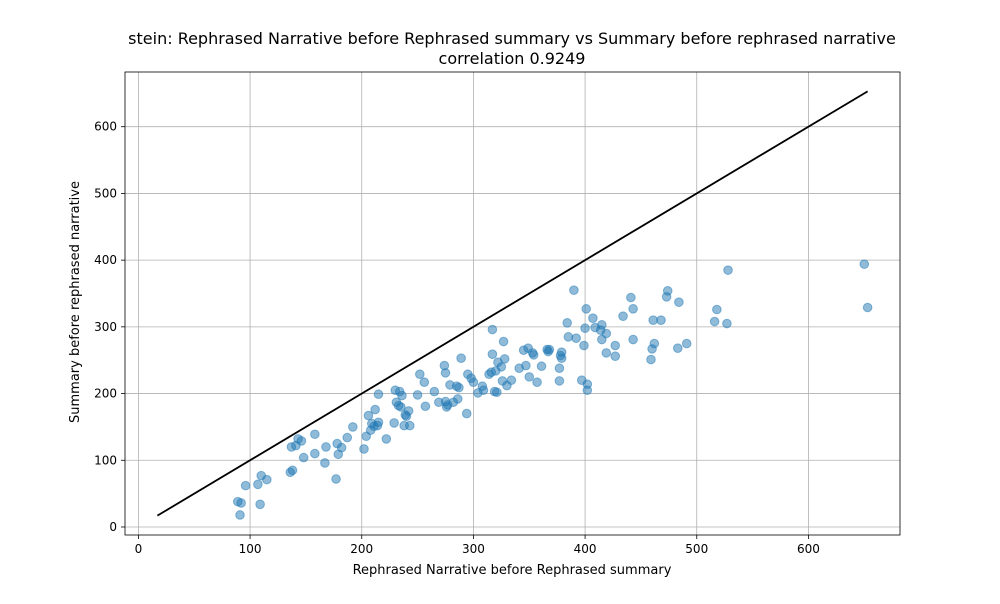 The image size is (1000, 604). I want to click on y-tick-label: 0, so click(113, 527).